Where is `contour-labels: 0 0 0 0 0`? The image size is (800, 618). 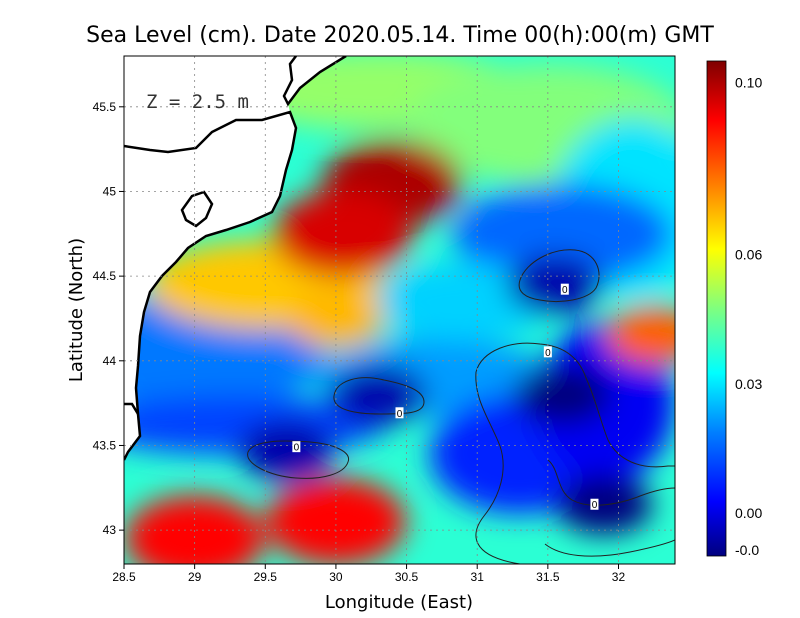 contour-labels: 0 0 0 0 0 is located at coordinates (445, 397).